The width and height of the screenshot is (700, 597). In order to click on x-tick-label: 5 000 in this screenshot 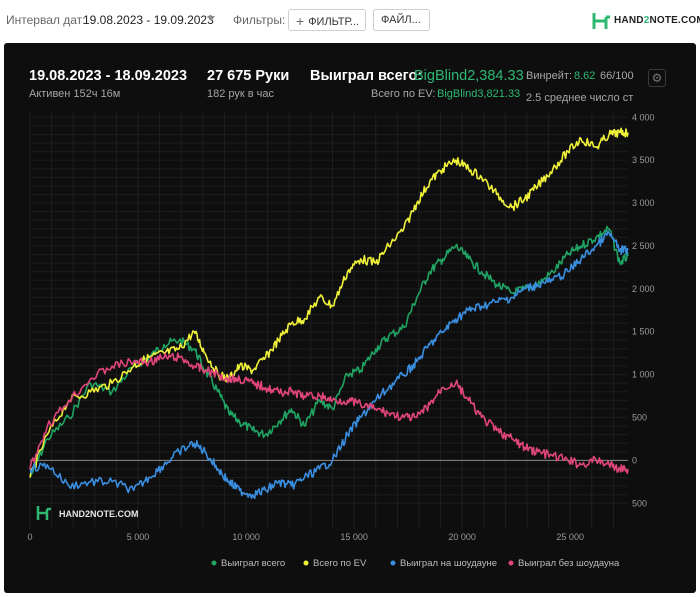, I will do `click(138, 537)`.